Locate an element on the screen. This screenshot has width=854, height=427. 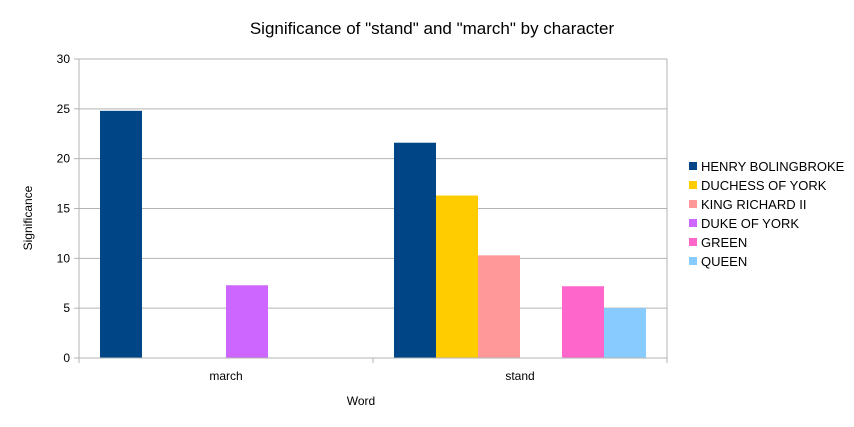
bar-duchess-of-york-stand is located at coordinates (457, 276).